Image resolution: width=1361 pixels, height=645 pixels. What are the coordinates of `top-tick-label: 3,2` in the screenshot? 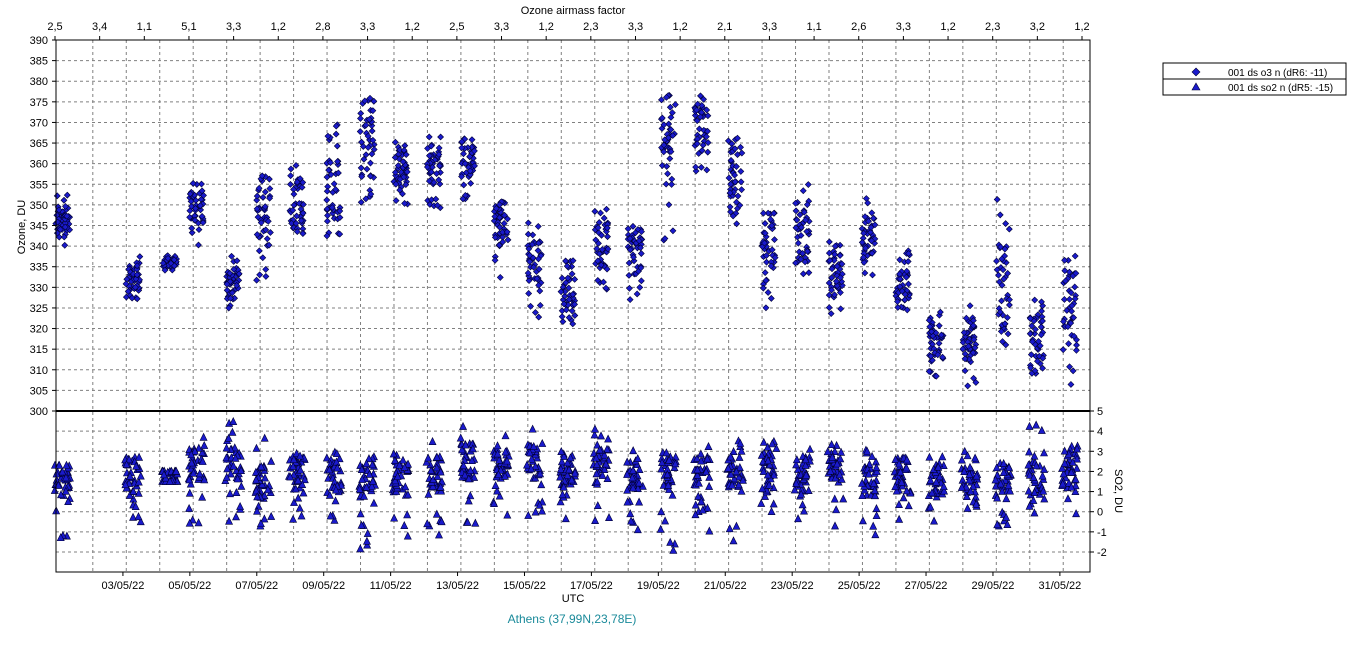 It's located at (1037, 27).